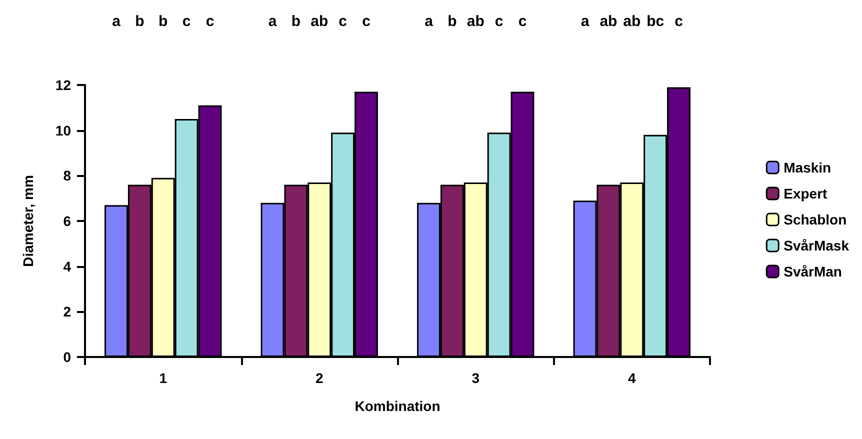 The height and width of the screenshot is (439, 862). Describe the element at coordinates (632, 378) in the screenshot. I see `x-tick-label: 4` at that location.